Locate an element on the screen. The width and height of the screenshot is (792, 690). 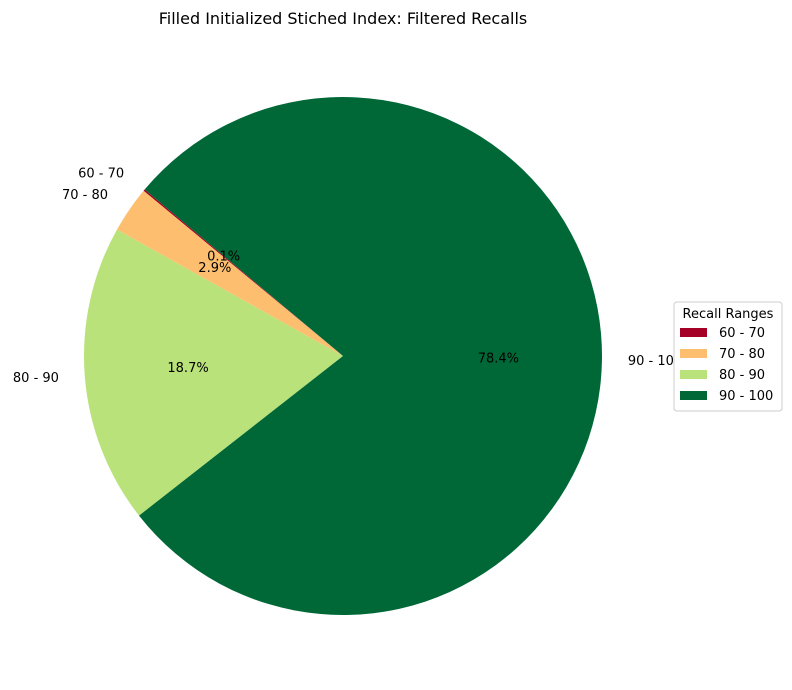
category-label: 70 - 80 is located at coordinates (85, 195).